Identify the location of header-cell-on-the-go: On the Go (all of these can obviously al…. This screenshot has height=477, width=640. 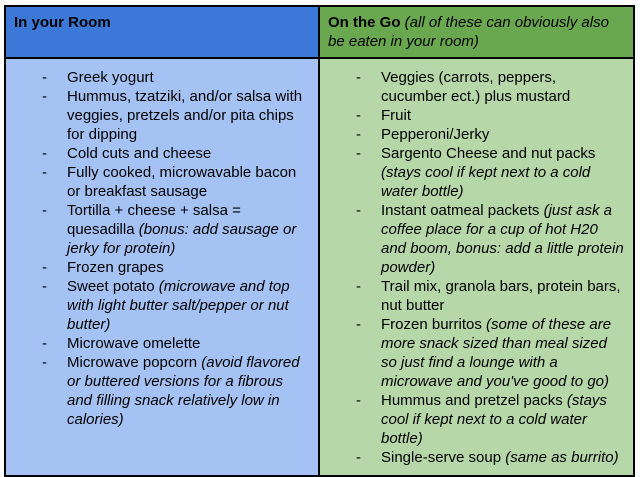
(476, 32).